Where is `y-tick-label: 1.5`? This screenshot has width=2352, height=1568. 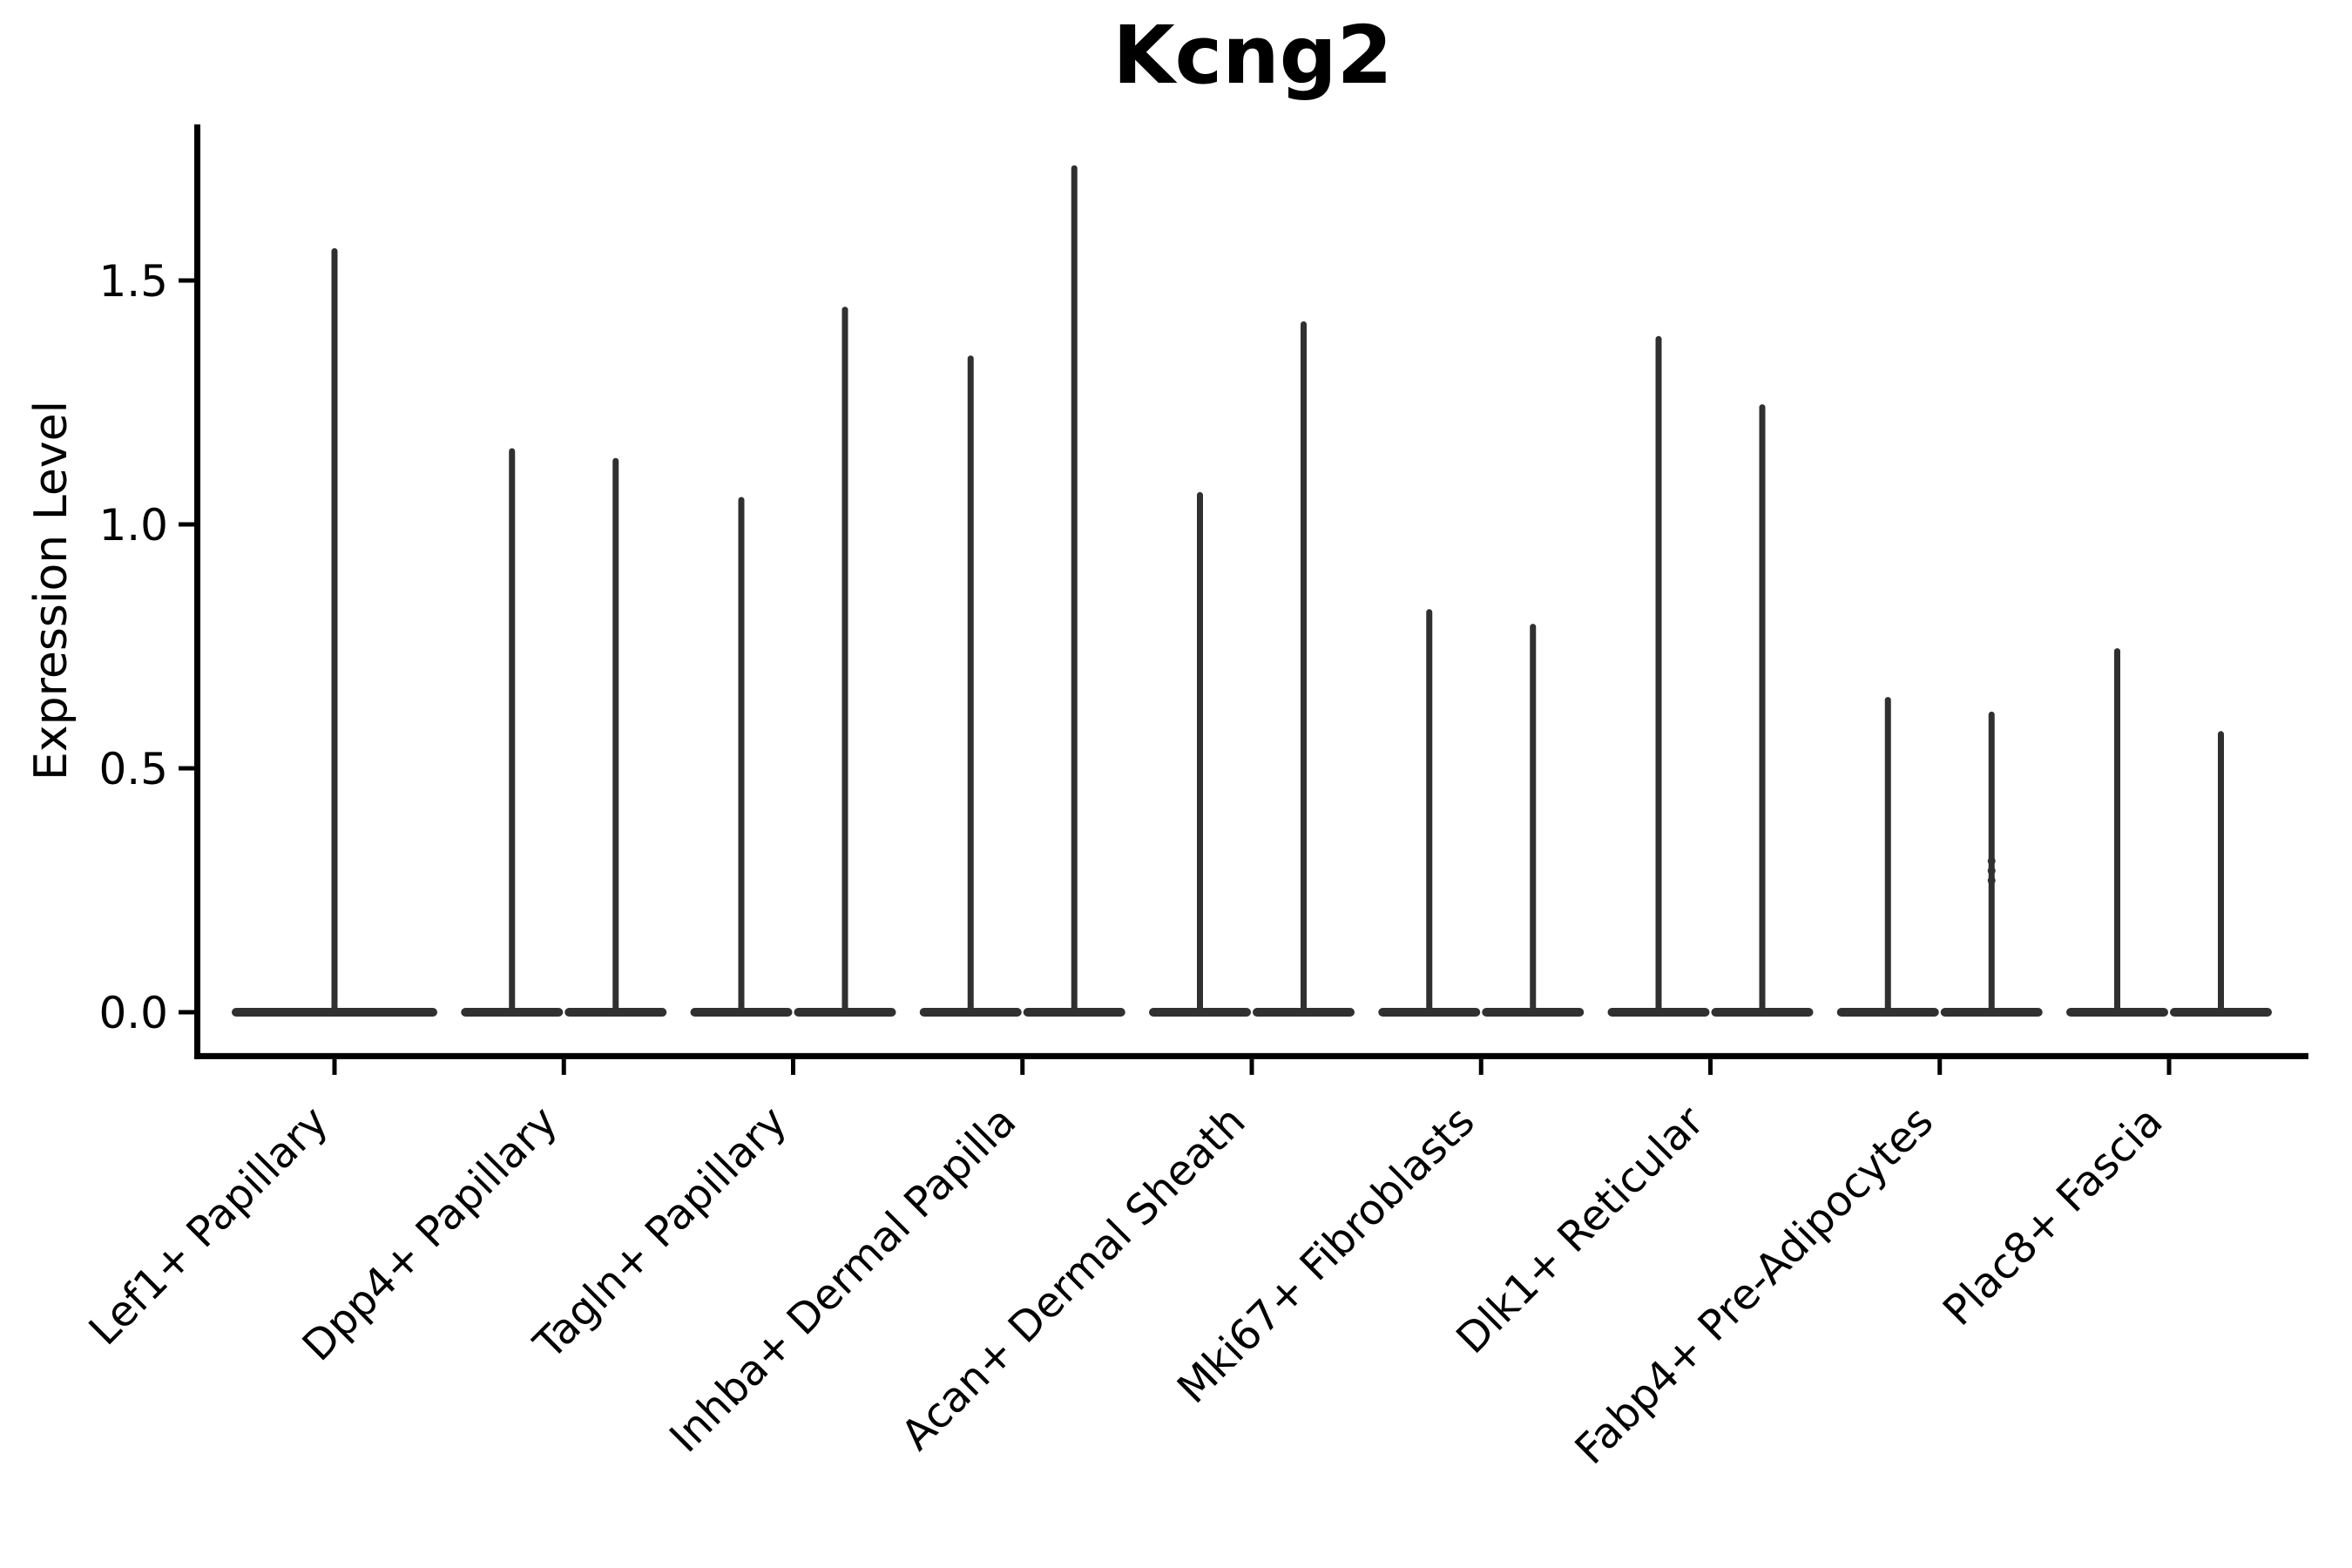
y-tick-label: 1.5 is located at coordinates (133, 281).